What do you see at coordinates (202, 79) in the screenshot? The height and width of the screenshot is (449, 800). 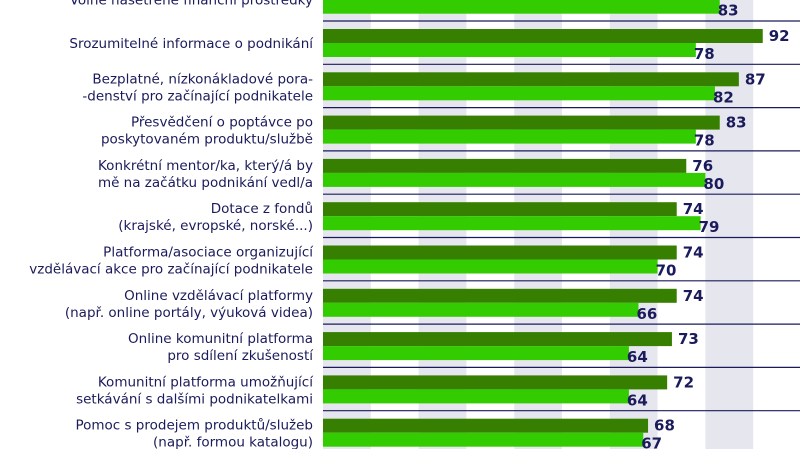 I see `category-label: Bezplatné, nízkonákladové pora-` at bounding box center [202, 79].